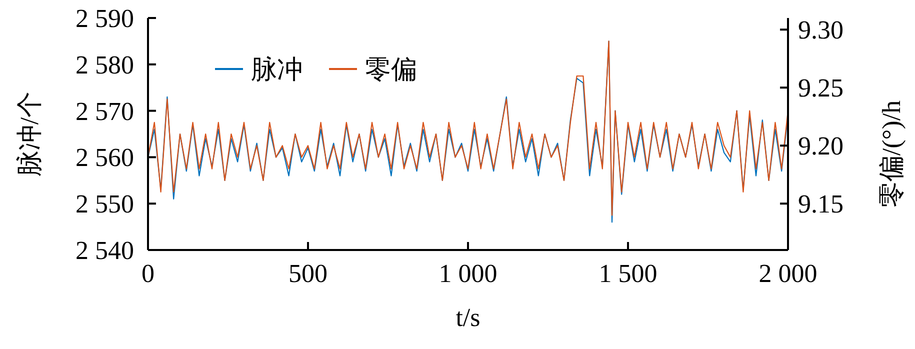 This screenshot has width=915, height=349. I want to click on y2-tick-label: 9.20, so click(821, 146).